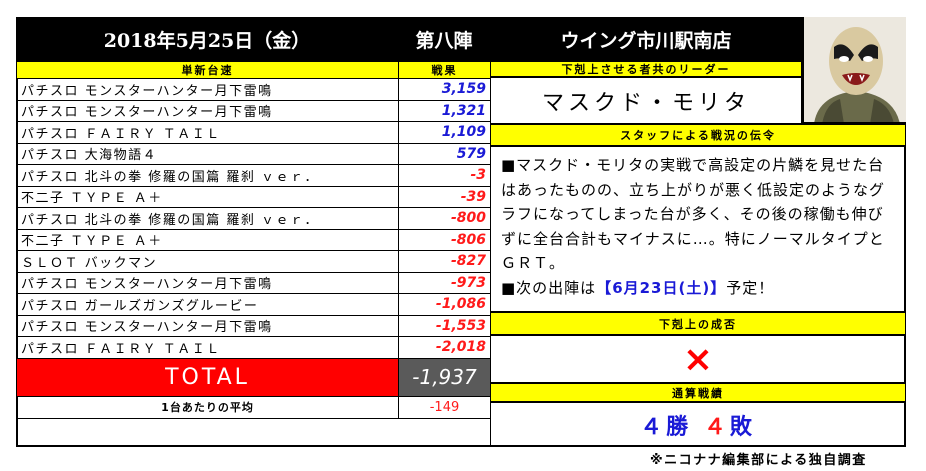 This screenshot has height=471, width=926. I want to click on outcome-title-bar: 下剋上の成否, so click(698, 323).